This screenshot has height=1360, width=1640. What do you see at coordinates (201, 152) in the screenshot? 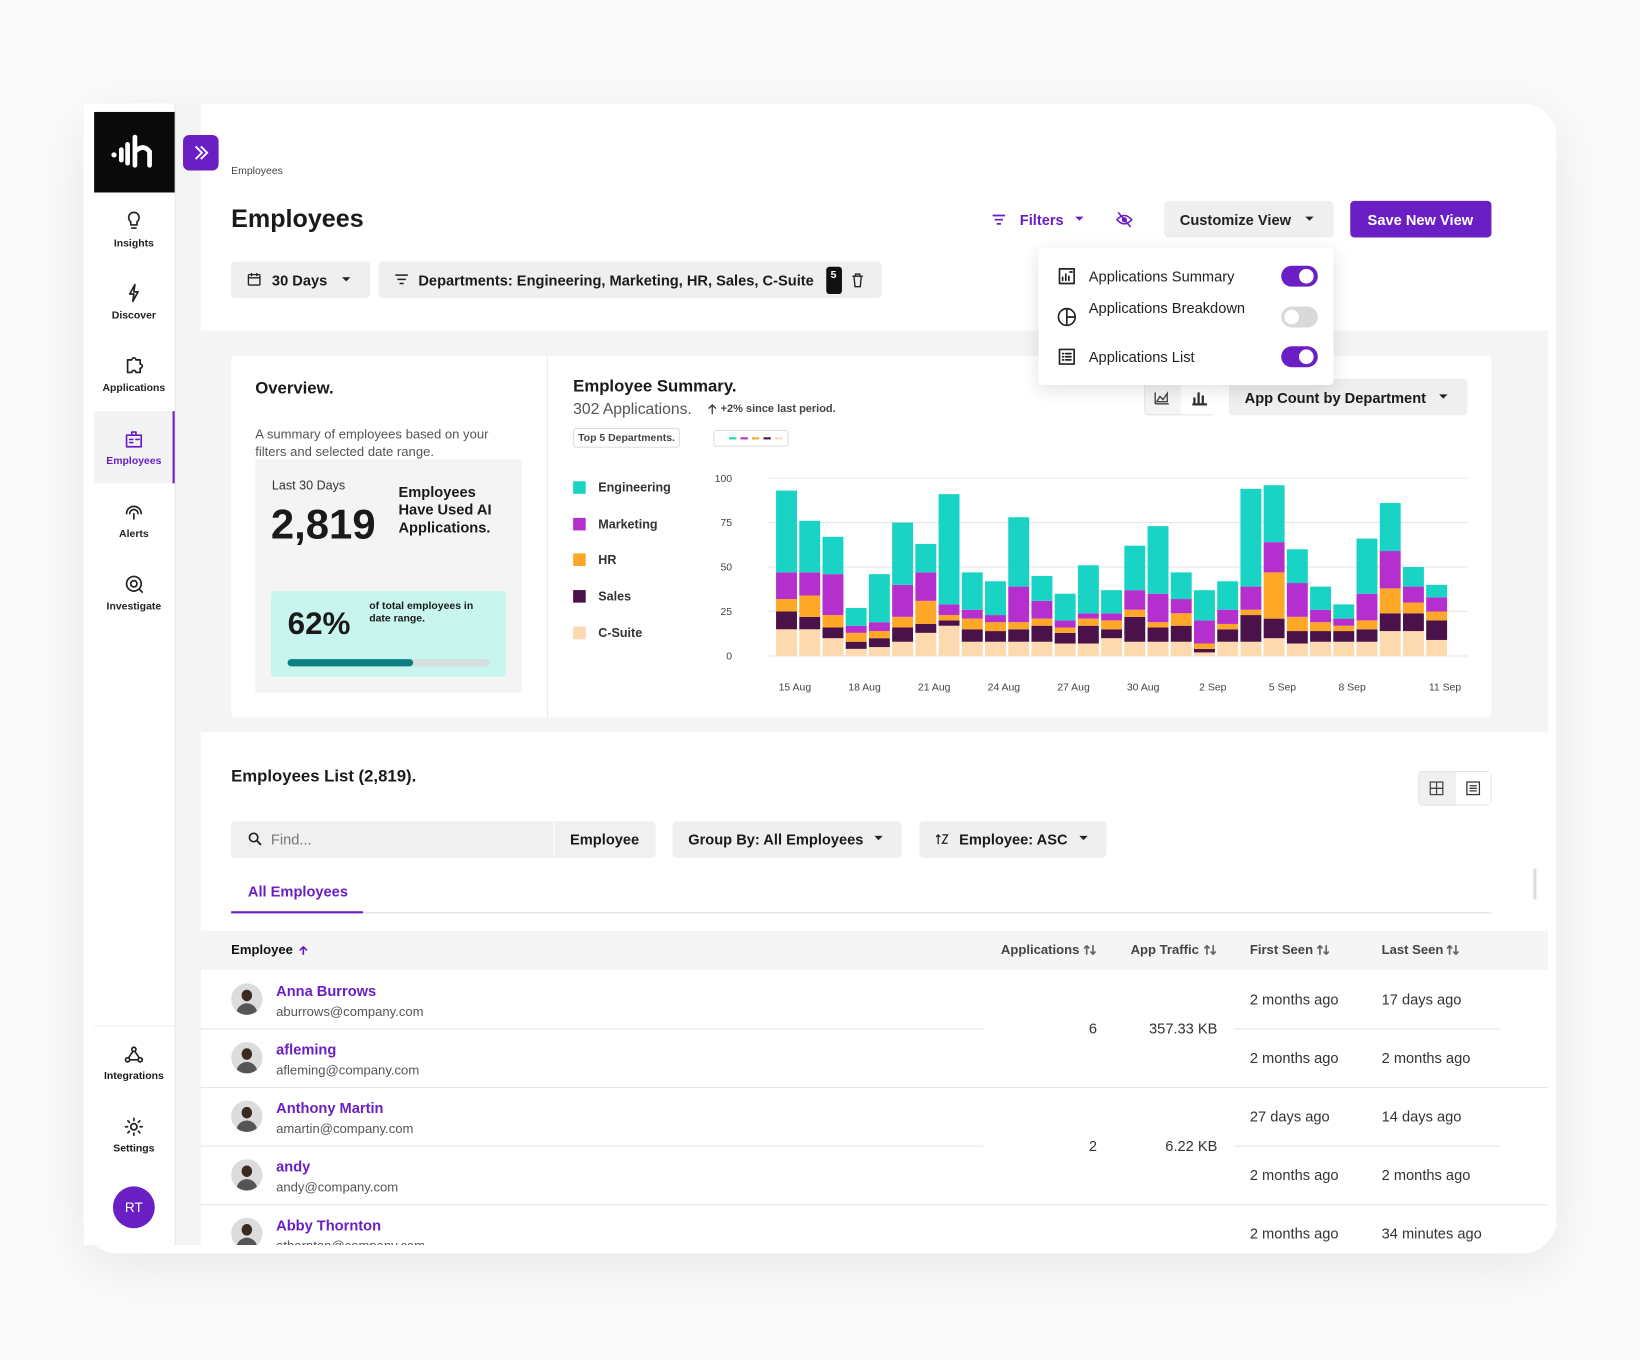
I see `expand-button` at bounding box center [201, 152].